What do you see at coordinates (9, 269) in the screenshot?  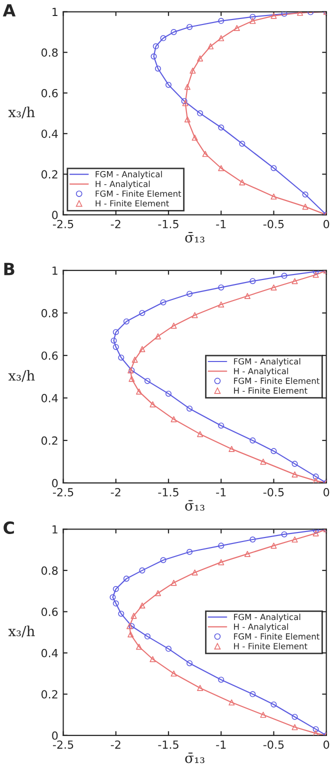 I see `chart-title: B` at bounding box center [9, 269].